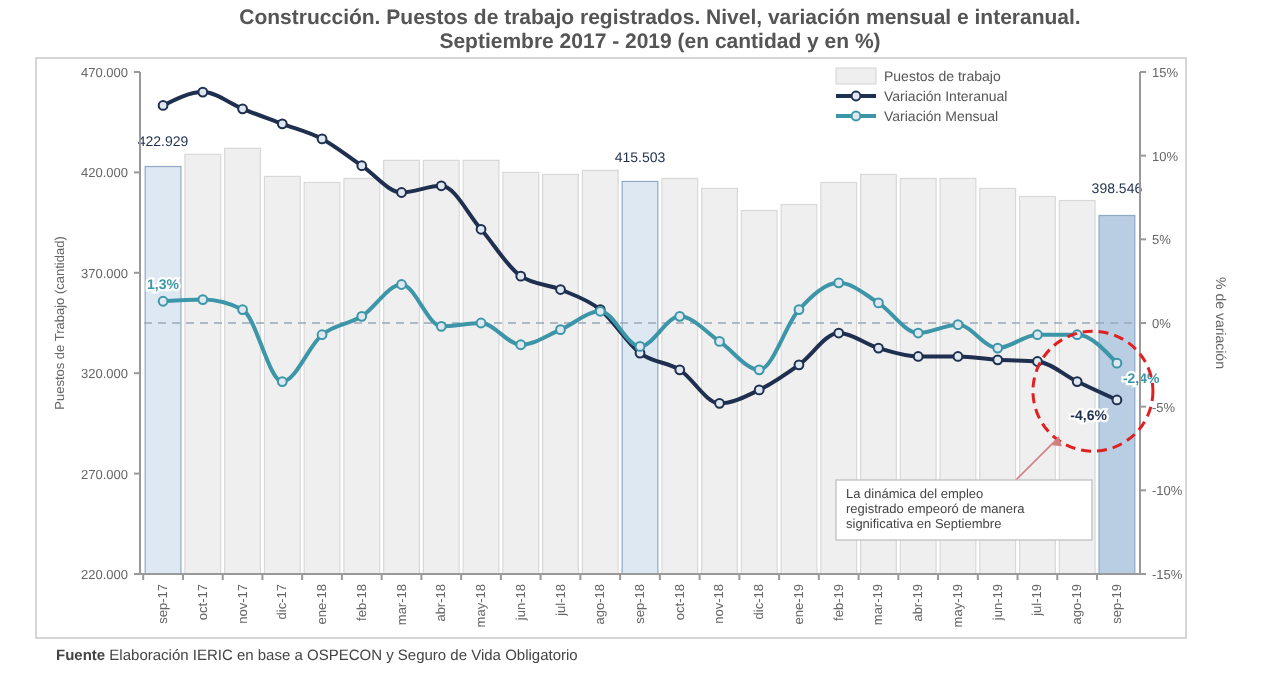 Image resolution: width=1280 pixels, height=676 pixels. Describe the element at coordinates (660, 18) in the screenshot. I see `chart-title: Construcción. Puestos de trabajo registrados. Nivel, variación mensual e interanual.` at that location.